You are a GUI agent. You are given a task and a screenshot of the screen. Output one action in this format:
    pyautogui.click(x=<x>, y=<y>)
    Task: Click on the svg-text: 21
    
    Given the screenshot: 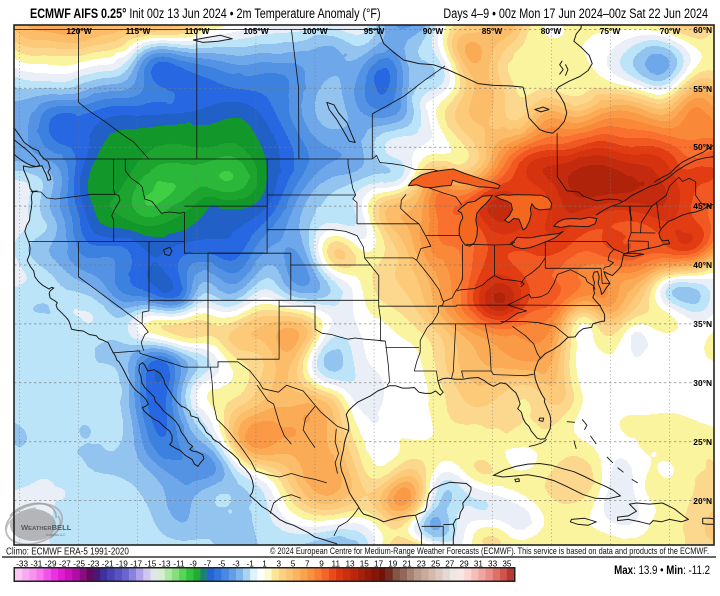 What is the action you would take?
    pyautogui.click(x=408, y=564)
    